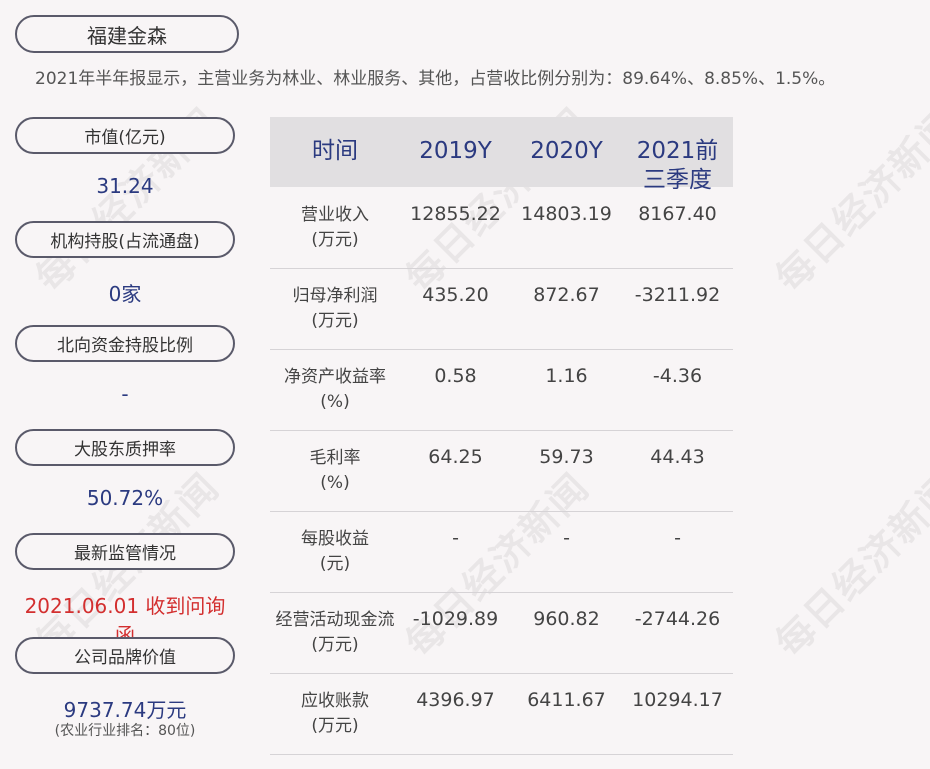 This screenshot has height=769, width=930. Describe the element at coordinates (455, 619) in the screenshot. I see `row-value: -1029.89` at that location.